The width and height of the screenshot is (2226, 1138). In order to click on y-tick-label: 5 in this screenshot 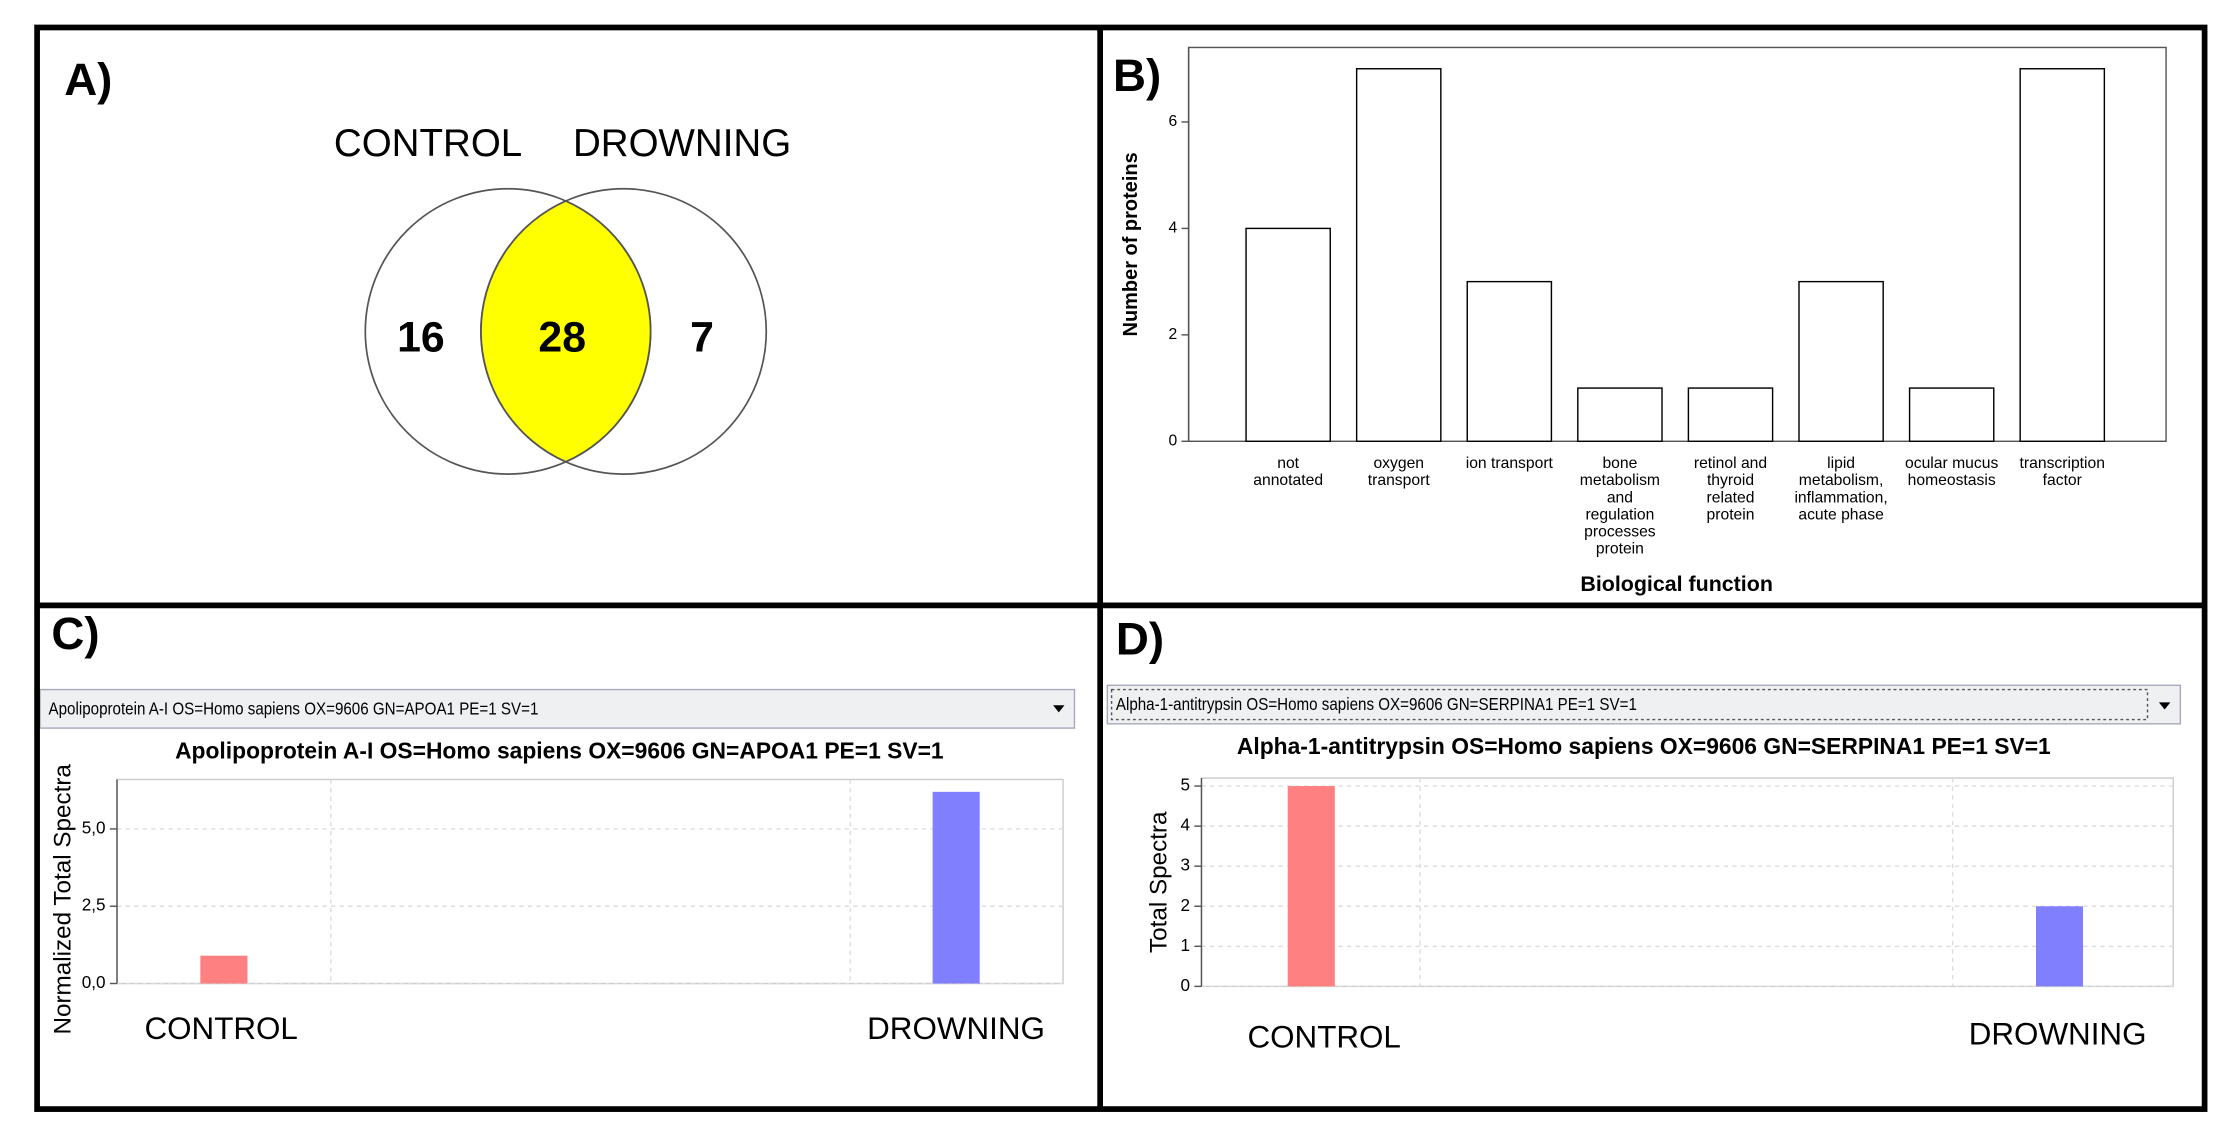, I will do `click(1186, 785)`.